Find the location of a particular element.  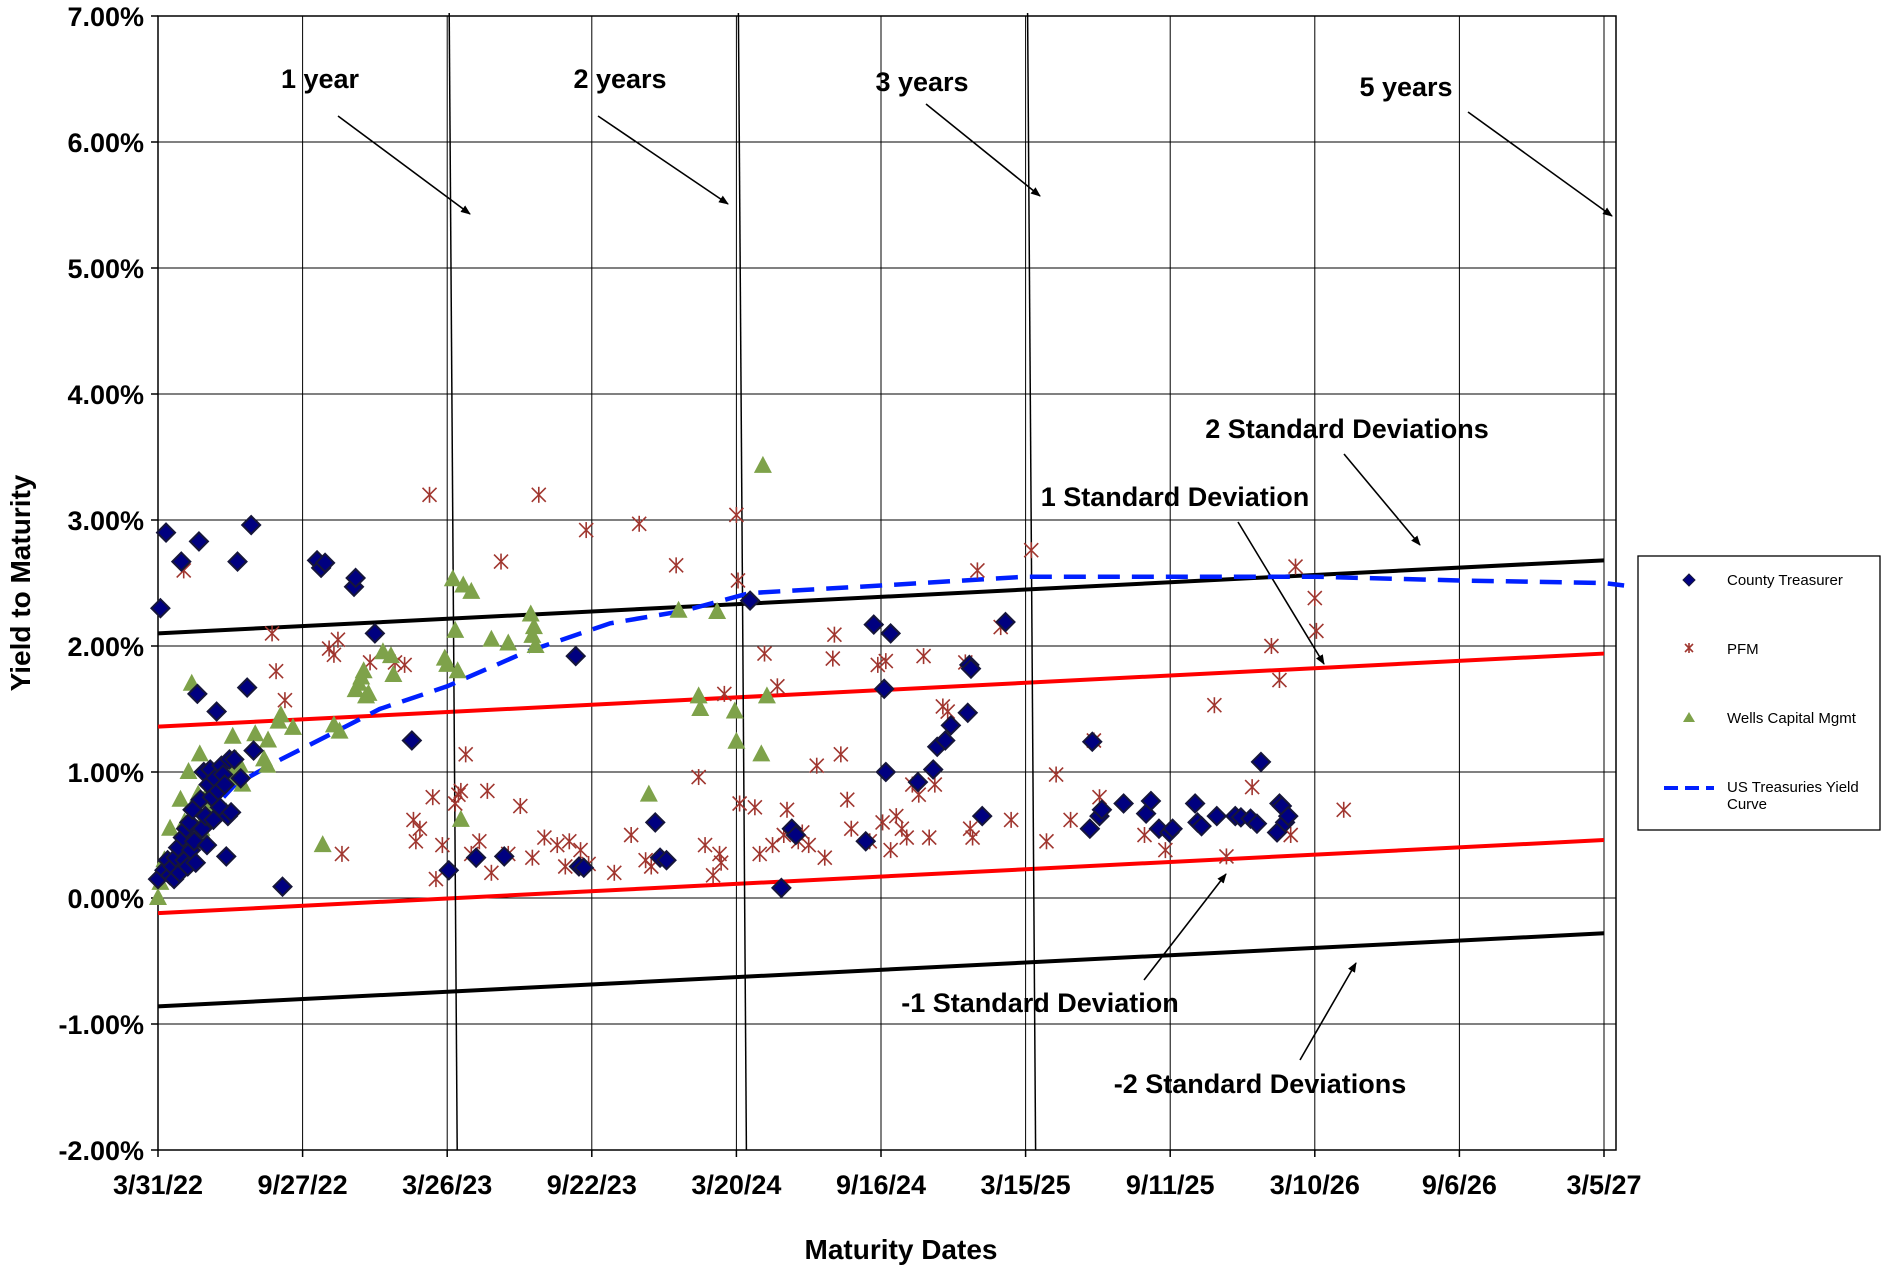

annotation-label: 5 years is located at coordinates (1405, 87).